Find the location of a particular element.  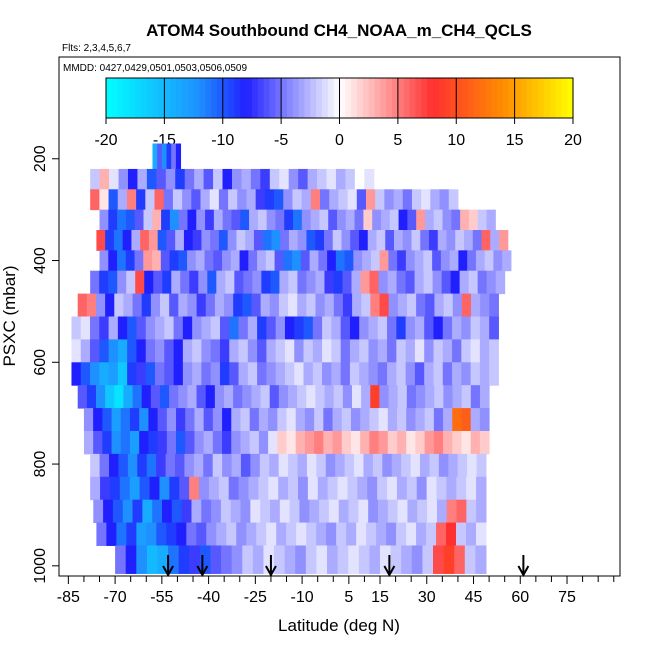

colorbar-gradient is located at coordinates (340, 98).